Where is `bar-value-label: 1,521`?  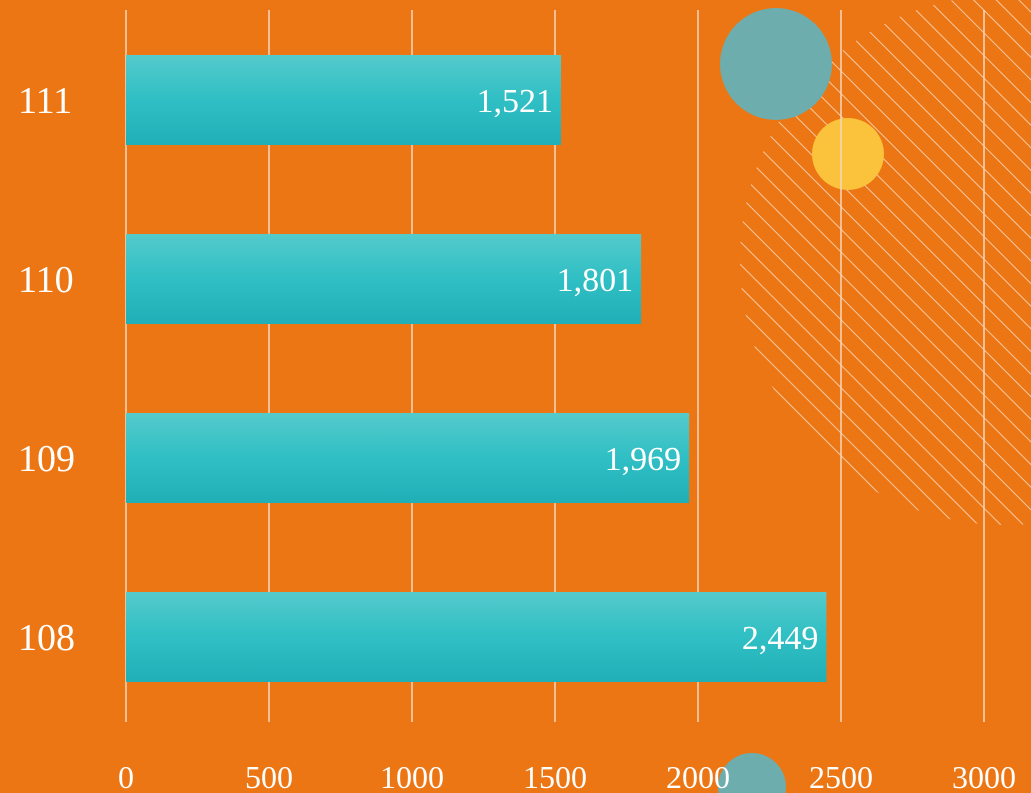 bar-value-label: 1,521 is located at coordinates (515, 101).